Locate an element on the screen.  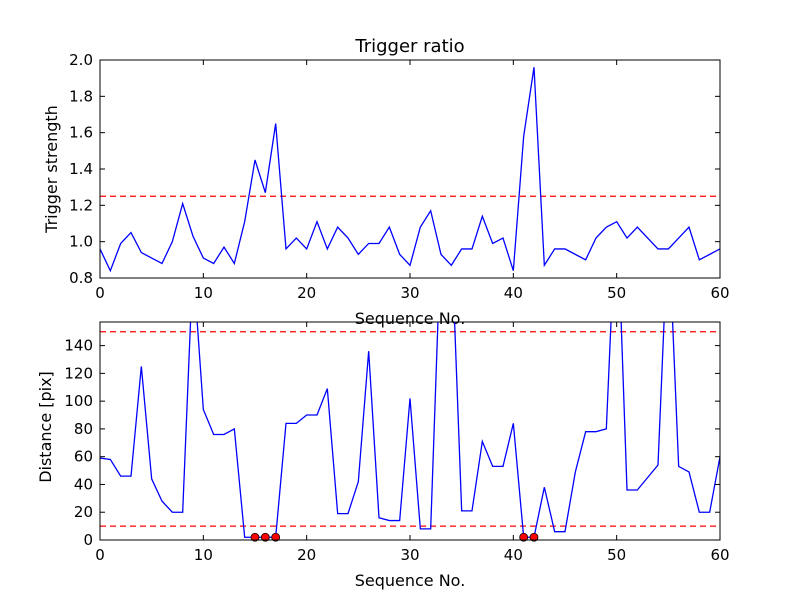
y-tick-label: 1.0 is located at coordinates (81, 242).